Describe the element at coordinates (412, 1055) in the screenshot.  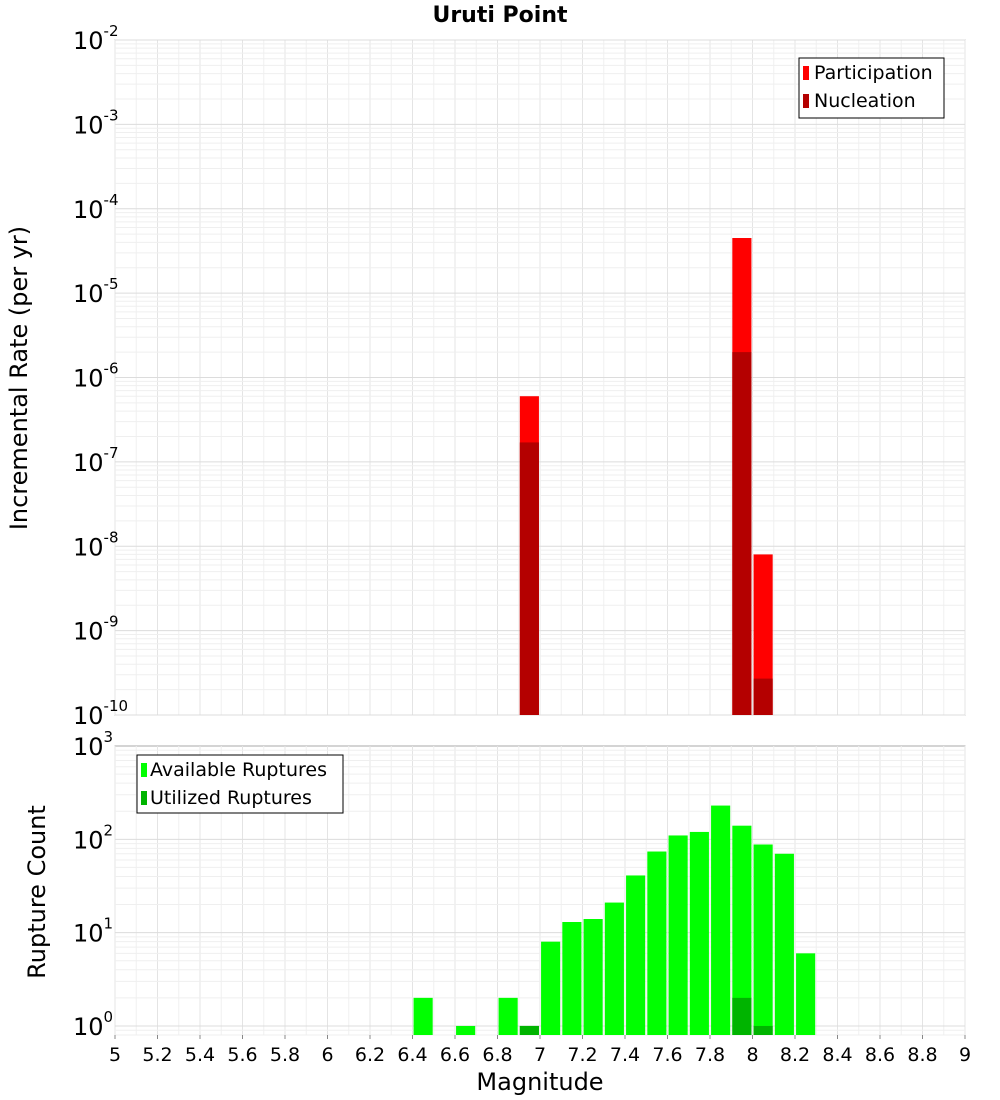
I see `x-tick-label: 6.4` at that location.